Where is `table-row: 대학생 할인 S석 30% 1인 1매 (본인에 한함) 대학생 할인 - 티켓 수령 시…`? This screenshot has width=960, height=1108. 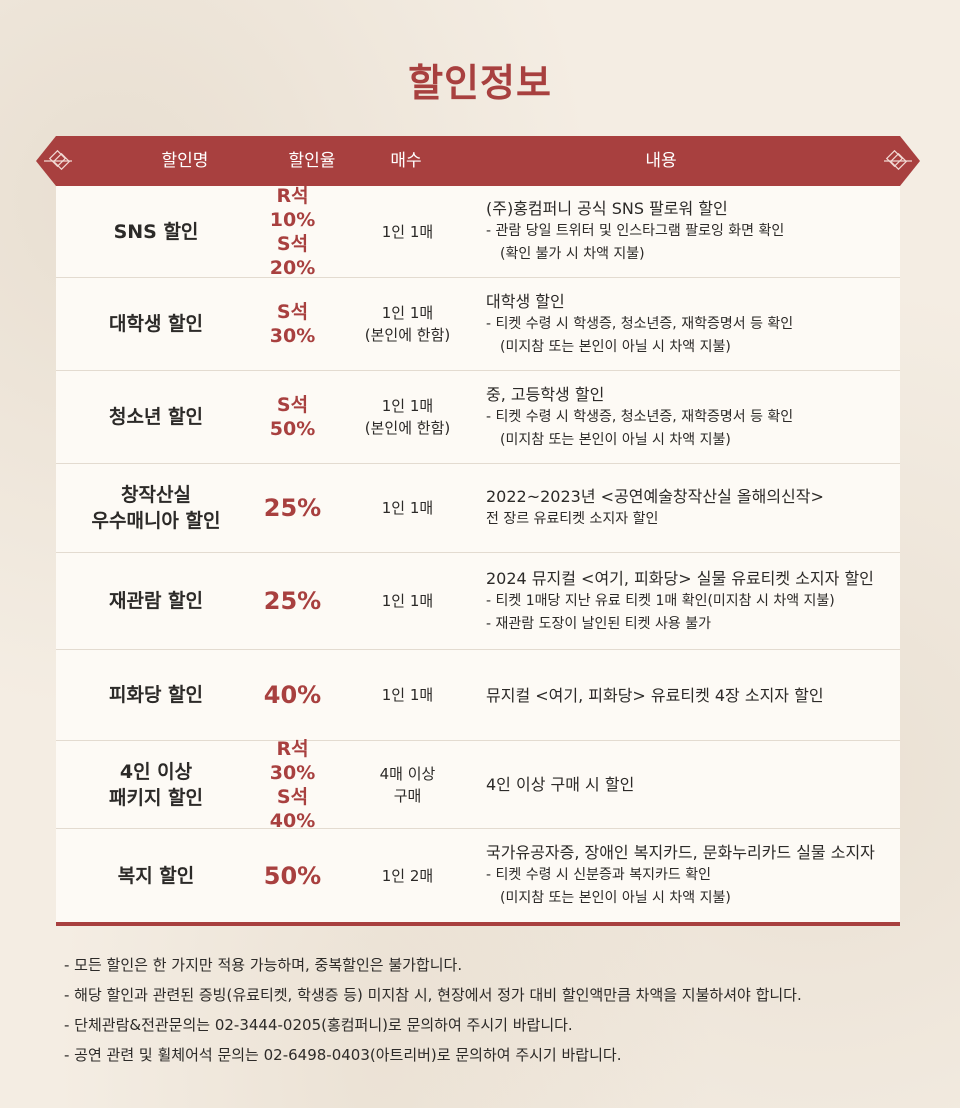 table-row: 대학생 할인 S석 30% 1인 1매 (본인에 한함) 대학생 할인 - 티켓 수령 시… is located at coordinates (478, 324).